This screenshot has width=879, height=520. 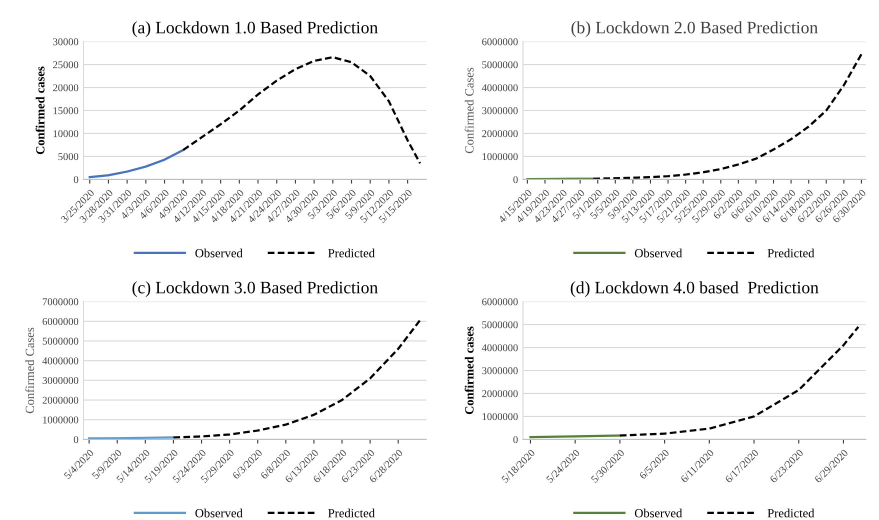 I want to click on y-tick-label: 20000, so click(x=65, y=88).